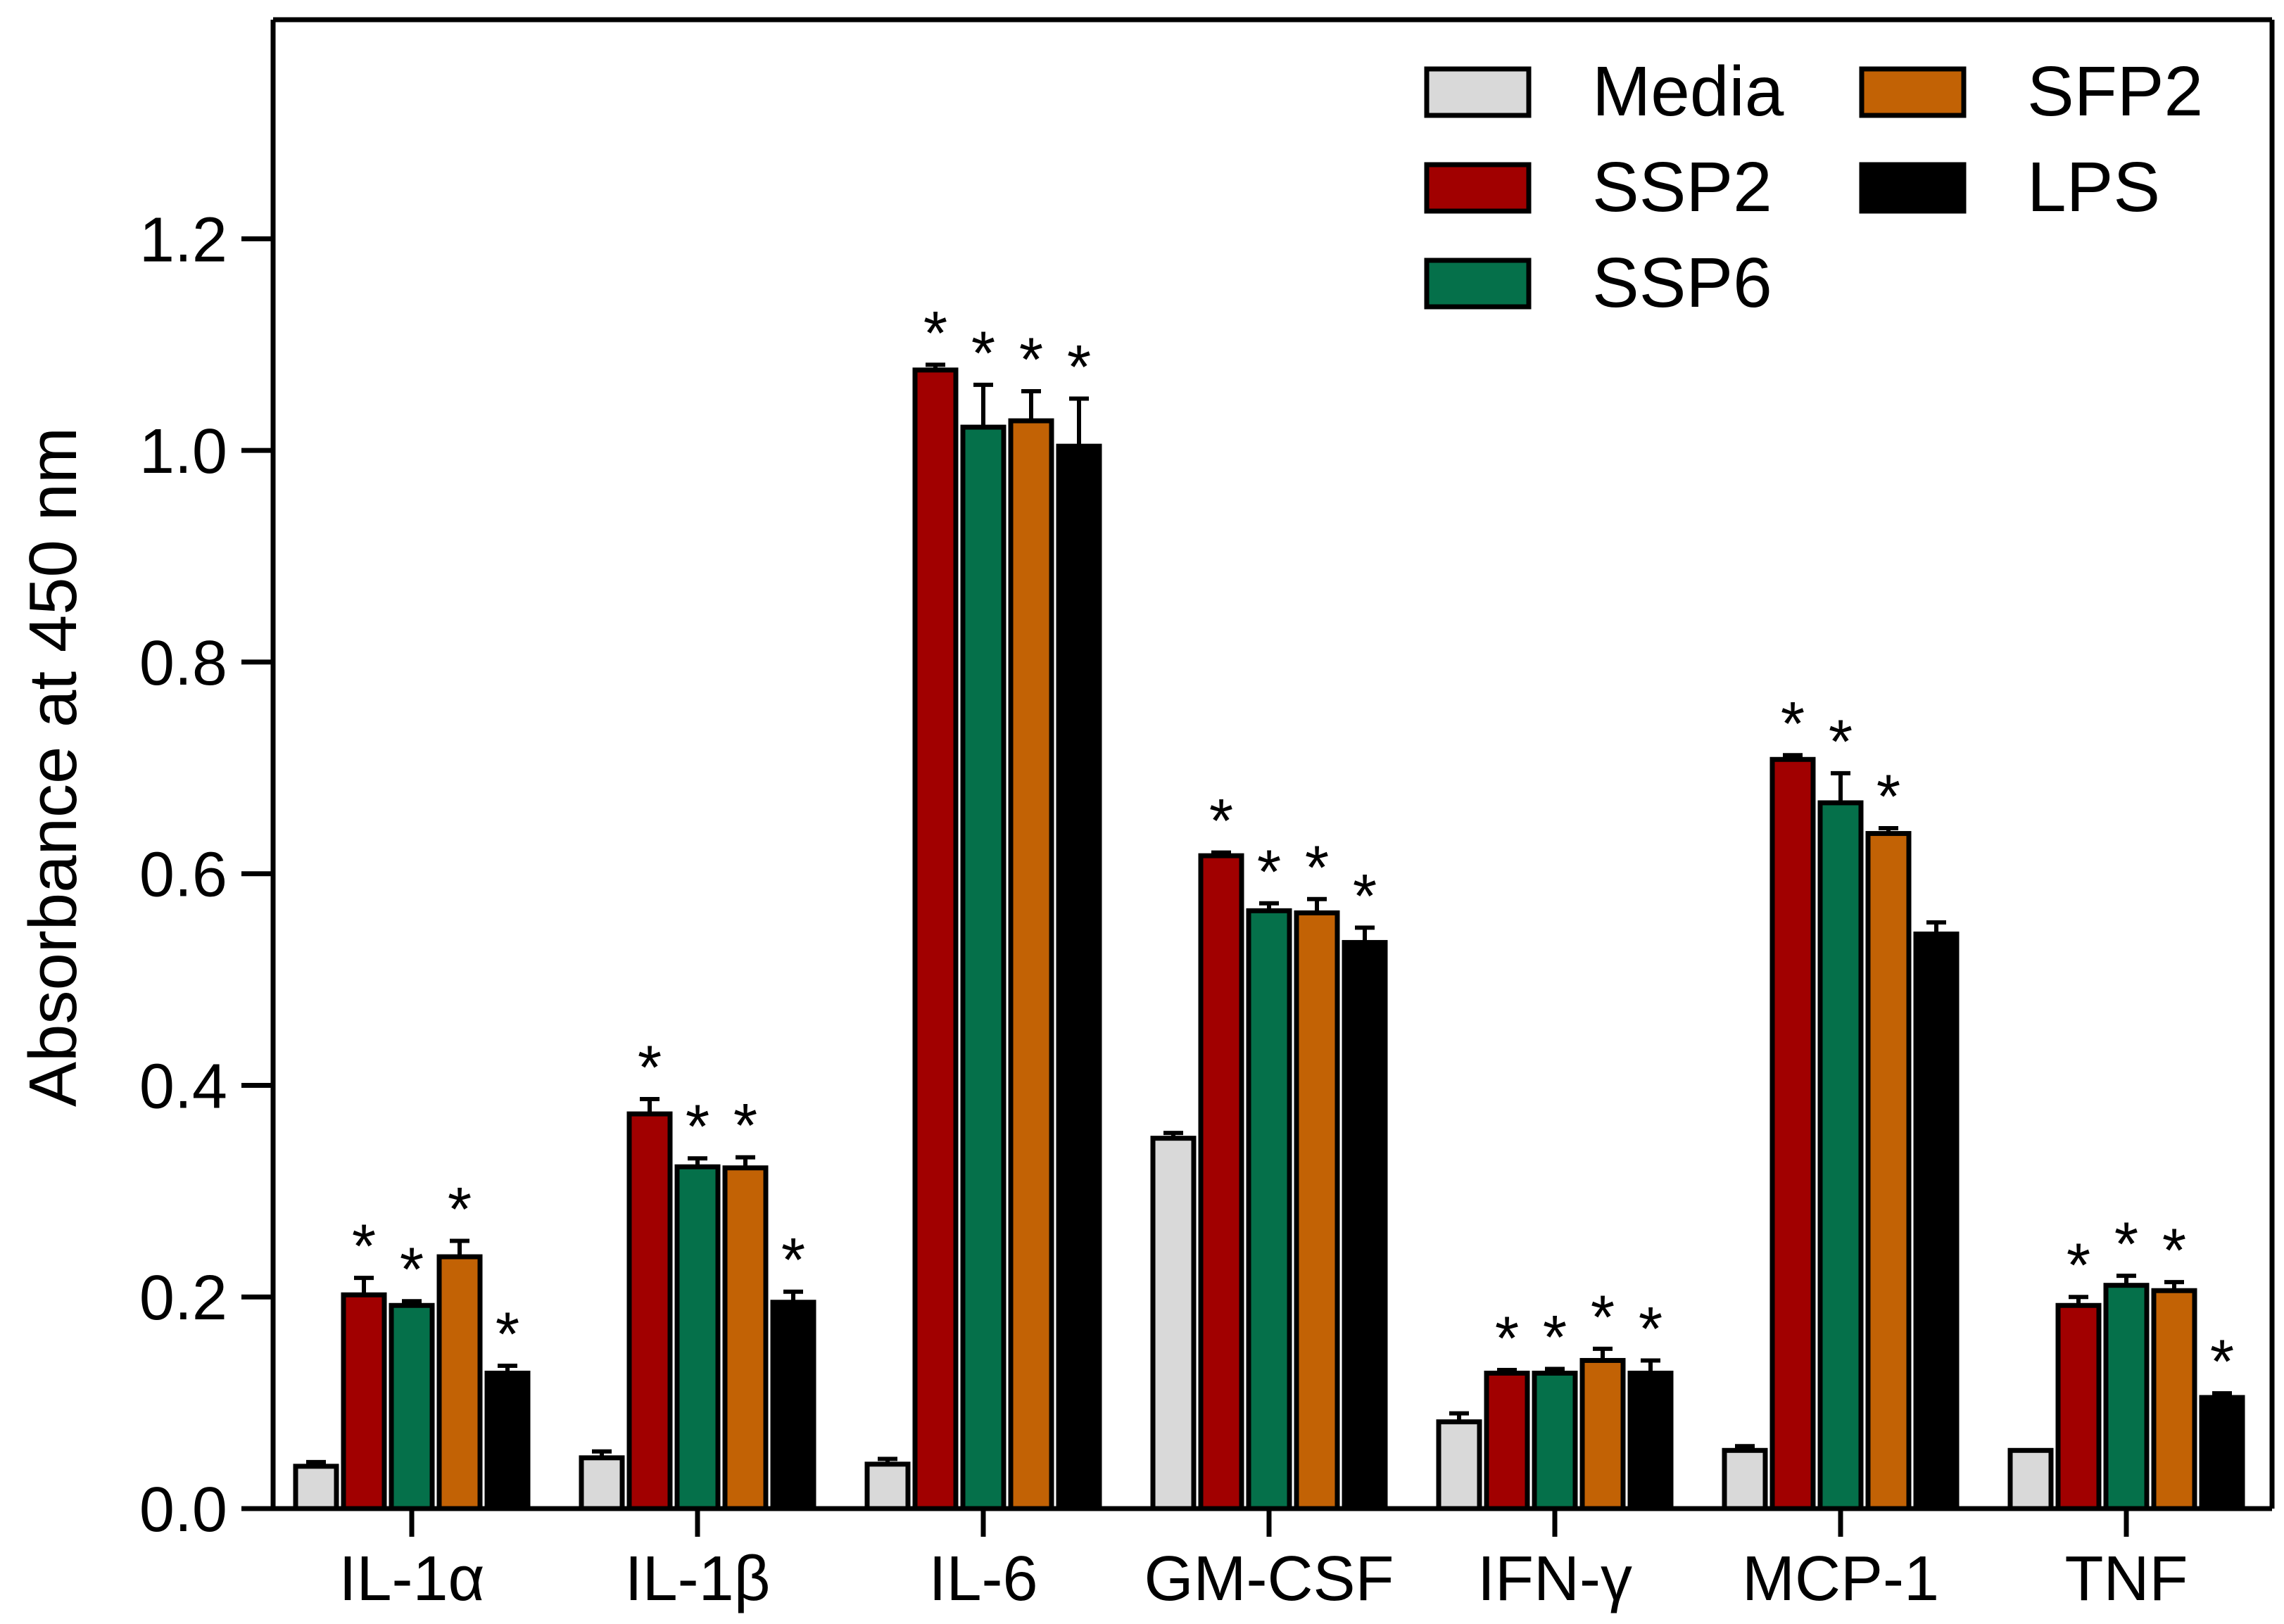 The image size is (2284, 1624). What do you see at coordinates (1317, 1210) in the screenshot?
I see `bar-sfp2-gm-csf` at bounding box center [1317, 1210].